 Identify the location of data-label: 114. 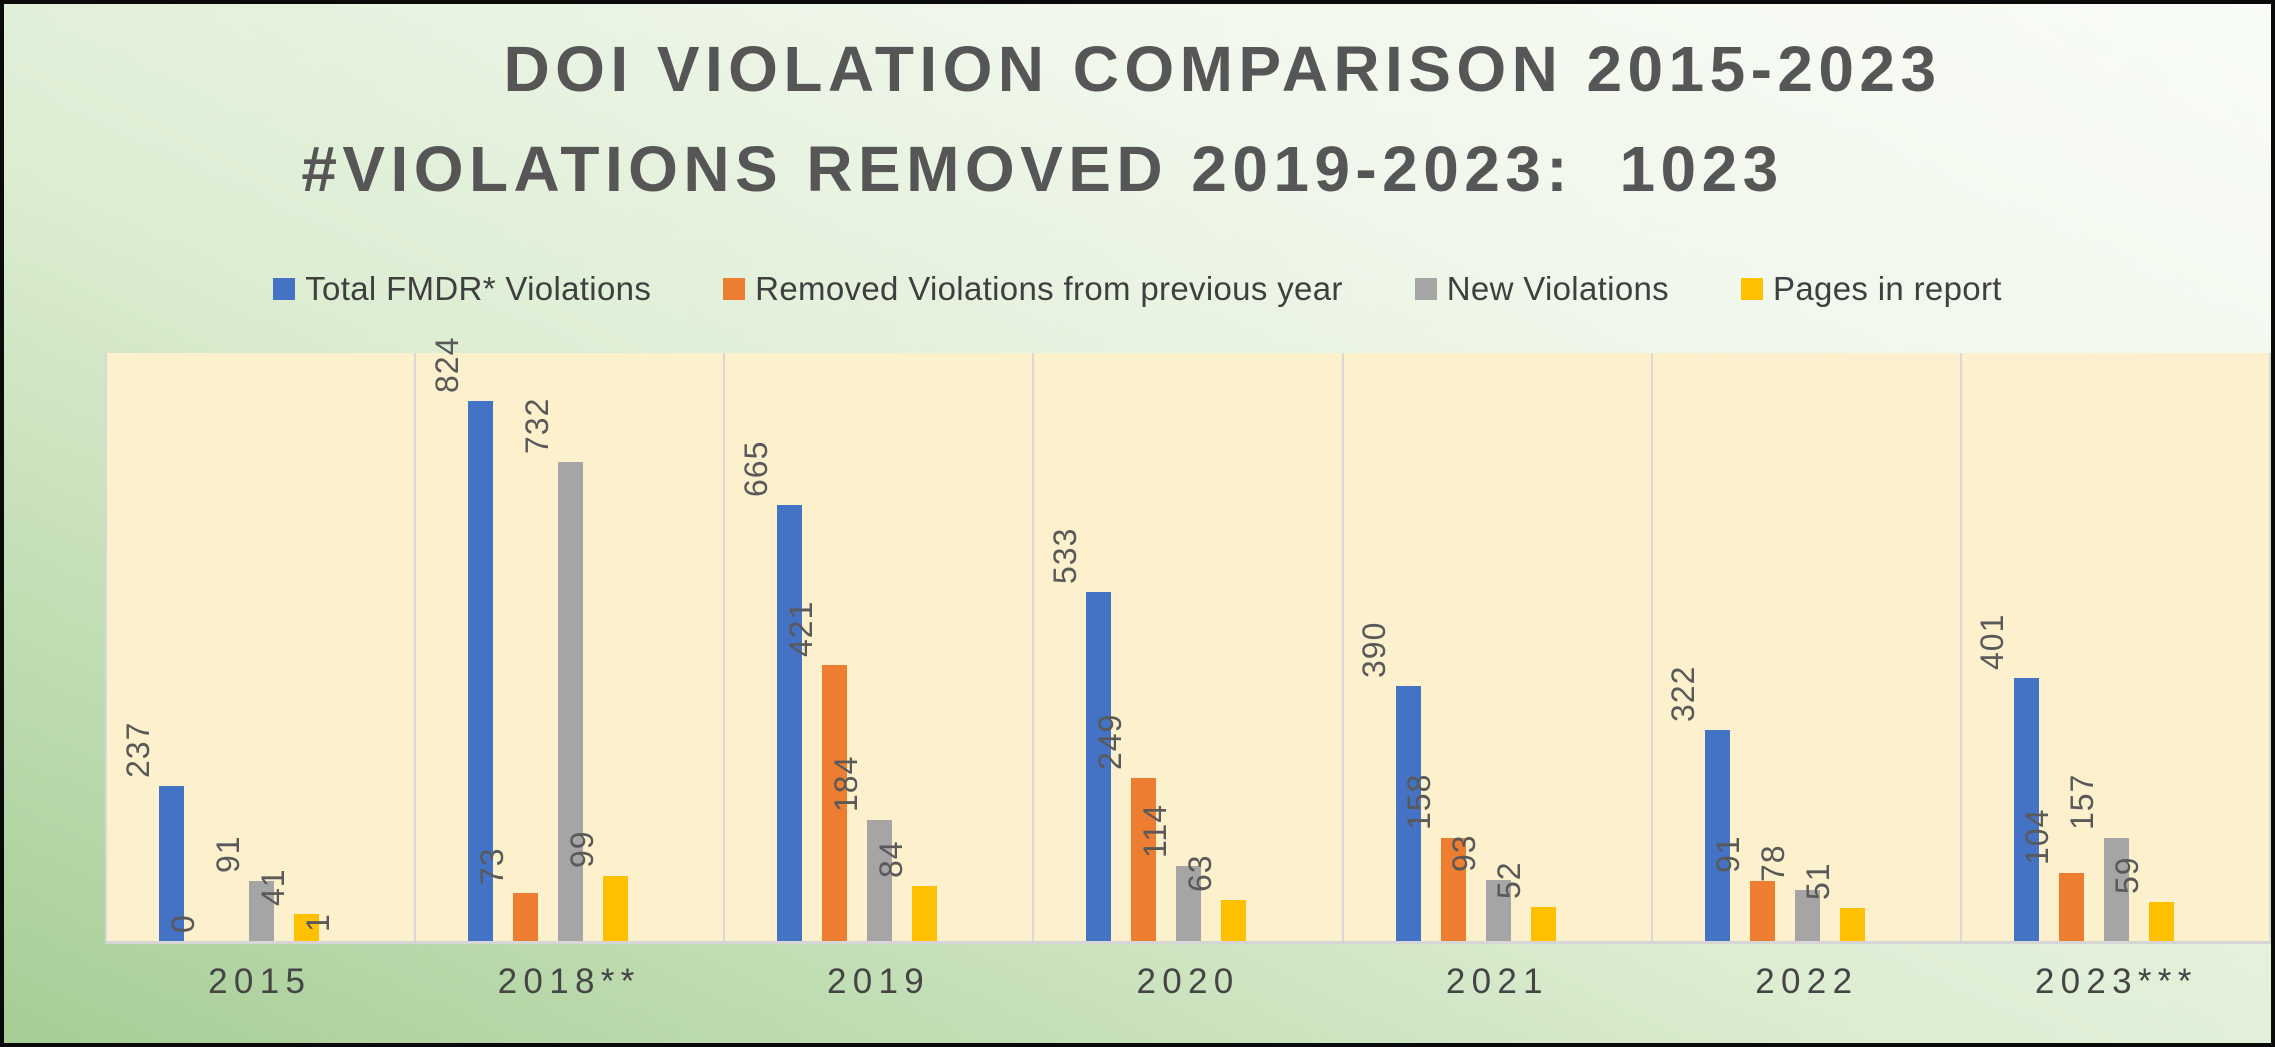
(1154, 831).